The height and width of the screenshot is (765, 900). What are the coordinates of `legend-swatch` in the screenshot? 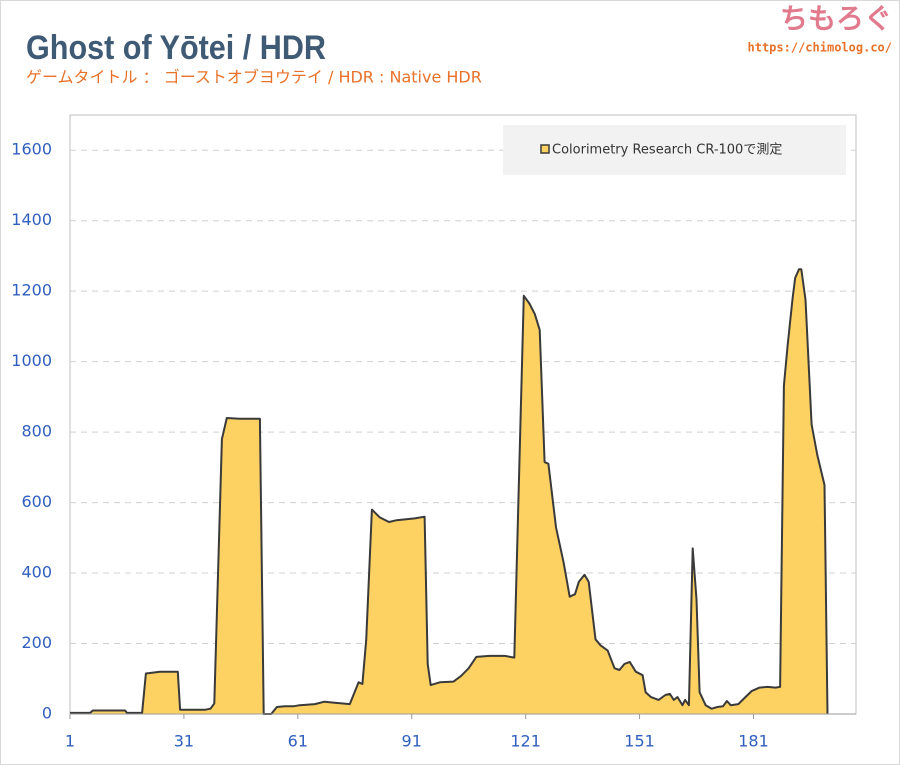 It's located at (545, 149).